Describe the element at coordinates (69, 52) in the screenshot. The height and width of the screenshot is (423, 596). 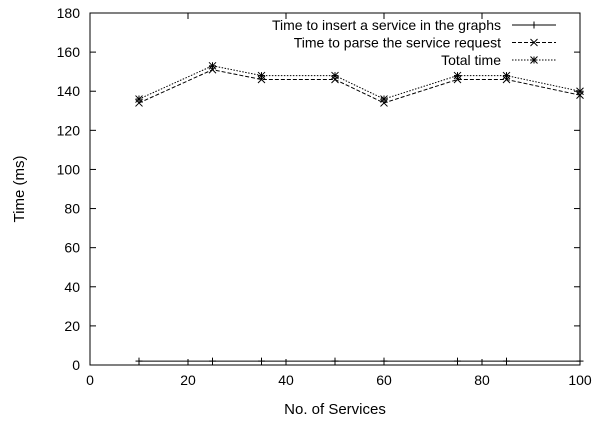
I see `y-tick-label: 160` at that location.